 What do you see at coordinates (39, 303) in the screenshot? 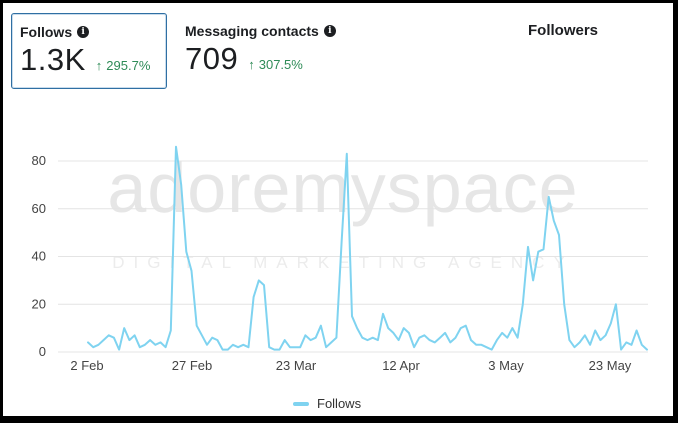
I see `y-tick-label: 20` at bounding box center [39, 303].